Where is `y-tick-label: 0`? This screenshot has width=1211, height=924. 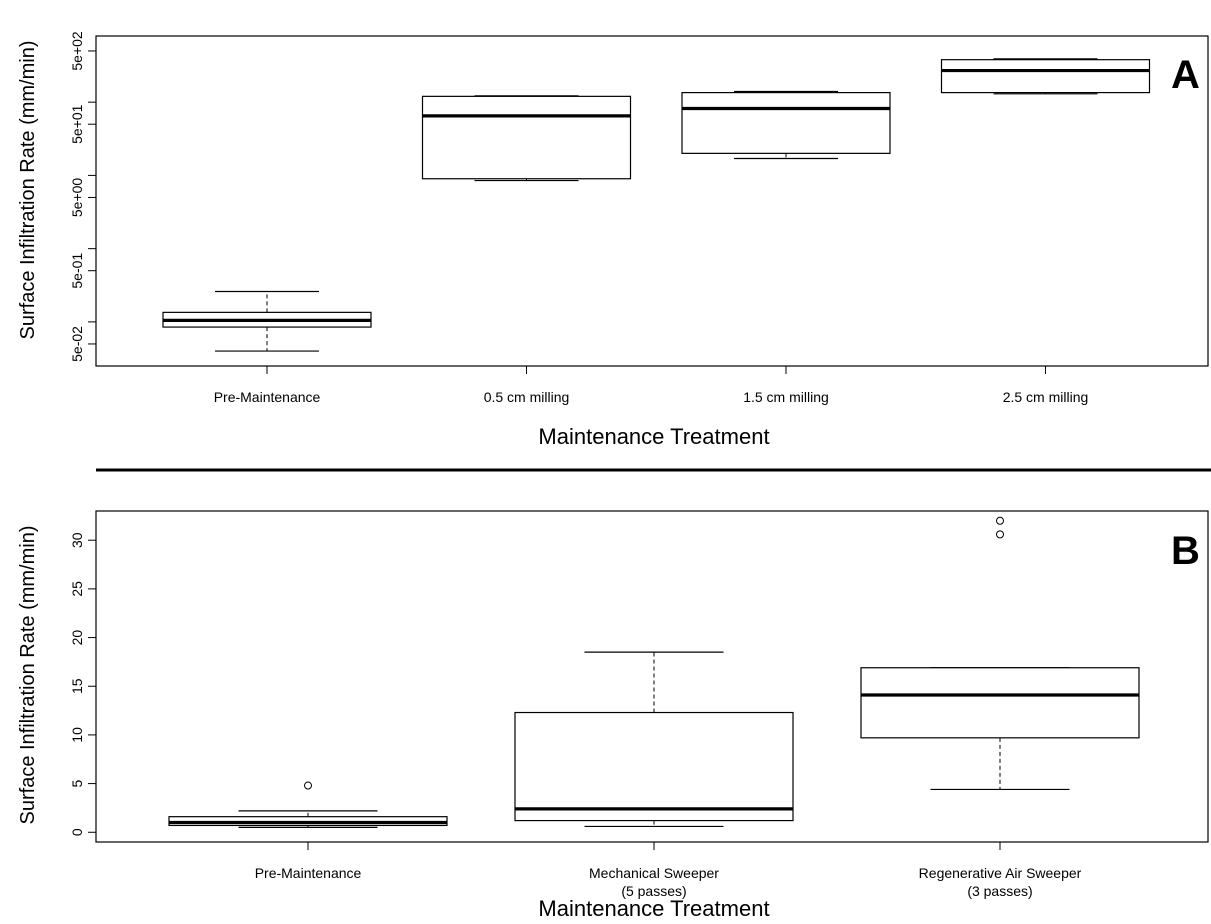 y-tick-label: 0 is located at coordinates (77, 832).